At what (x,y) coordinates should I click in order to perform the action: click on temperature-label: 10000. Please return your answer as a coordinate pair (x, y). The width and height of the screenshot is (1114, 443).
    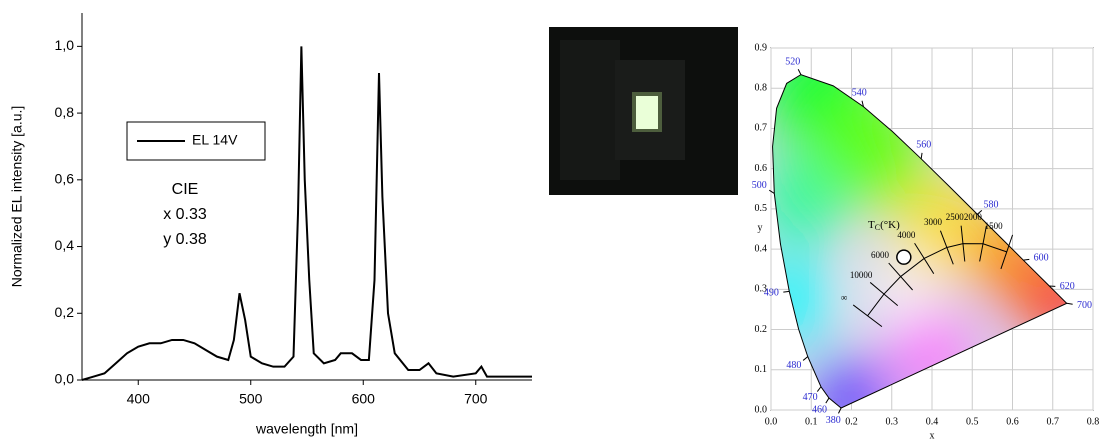
    Looking at the image, I should click on (861, 275).